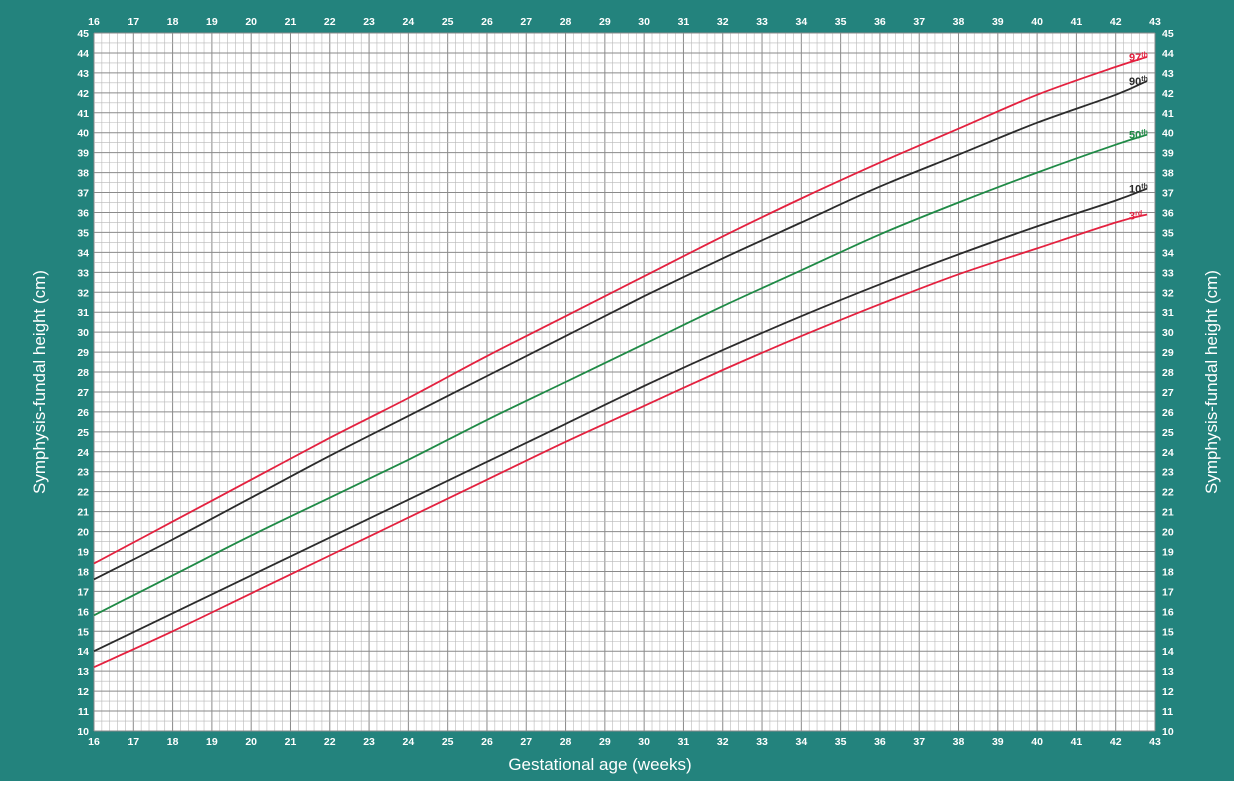 The width and height of the screenshot is (1234, 786). Describe the element at coordinates (919, 22) in the screenshot. I see `x-tick-label-top: 37` at that location.